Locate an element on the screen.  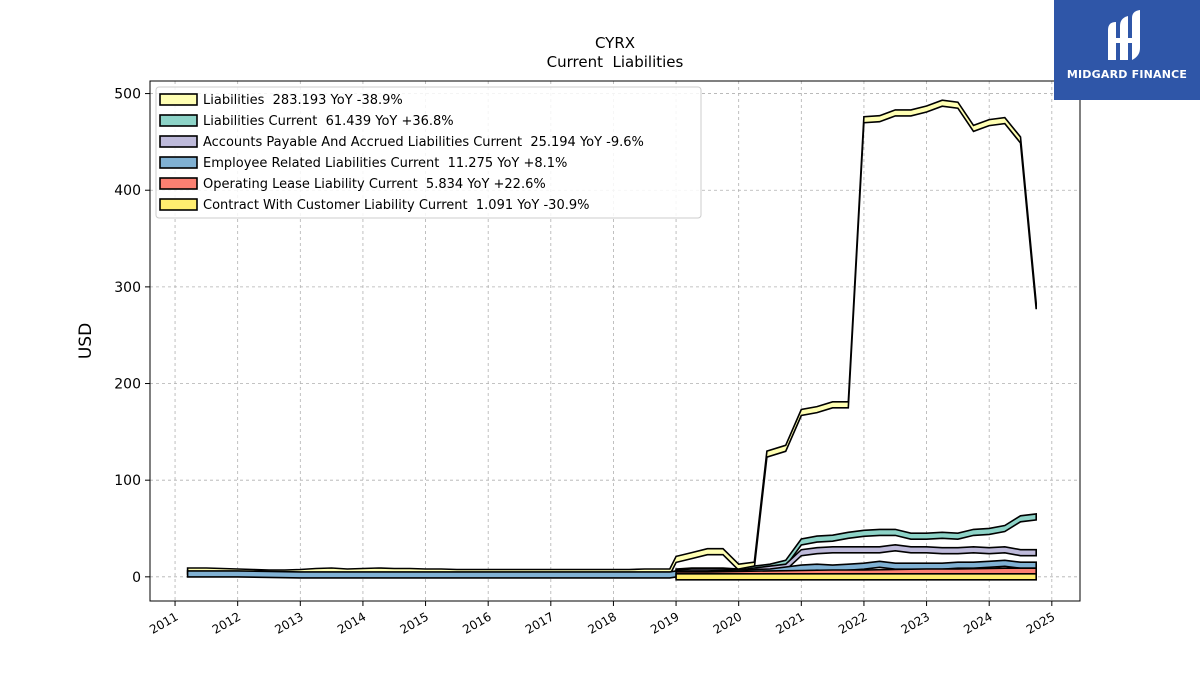
series-6-band is located at coordinates (856, 576).